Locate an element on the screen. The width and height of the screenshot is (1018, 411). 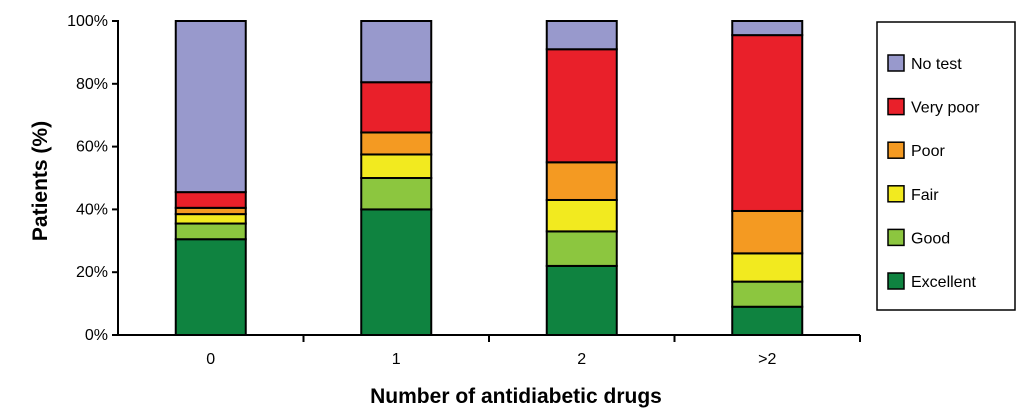
legend-swatch-very-poor is located at coordinates (896, 106).